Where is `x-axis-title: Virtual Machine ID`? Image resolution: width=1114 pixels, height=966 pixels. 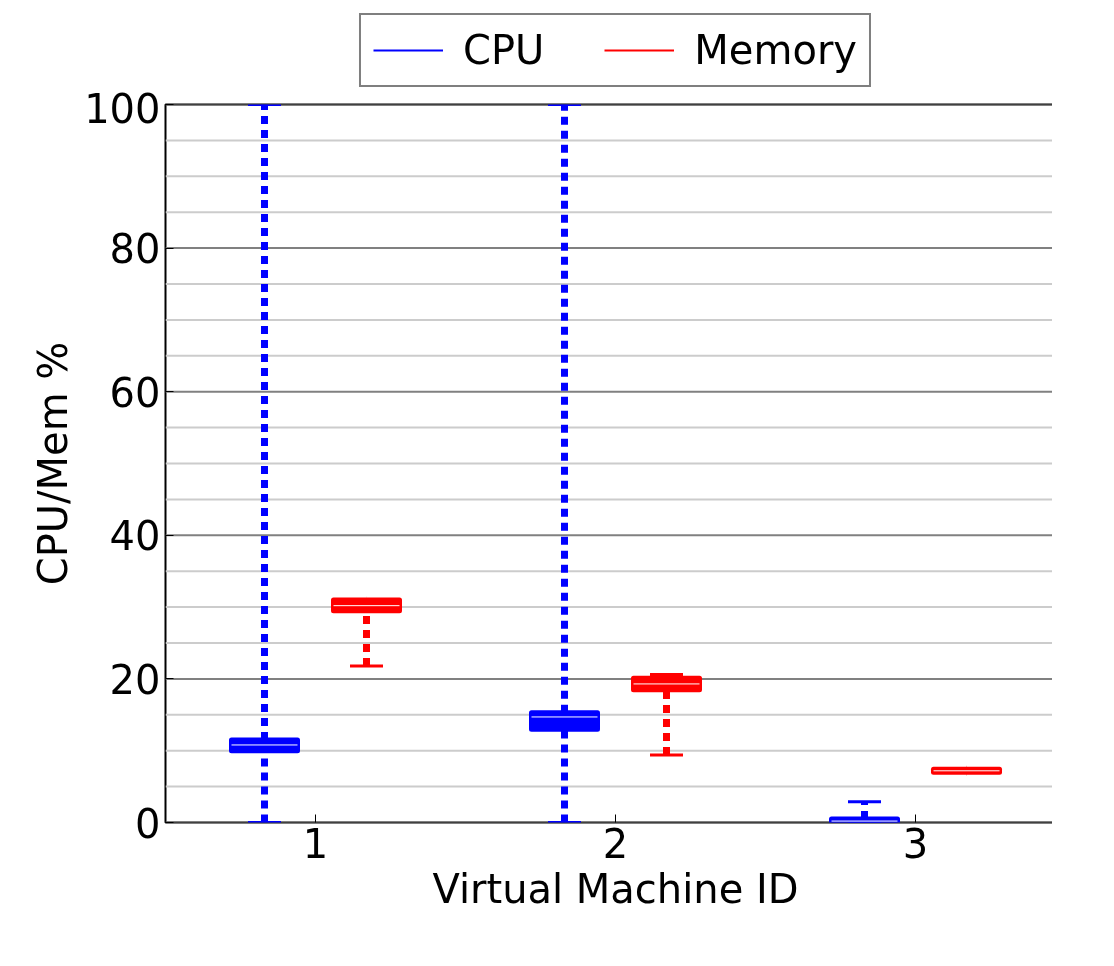
x-axis-title: Virtual Machine ID is located at coordinates (615, 888).